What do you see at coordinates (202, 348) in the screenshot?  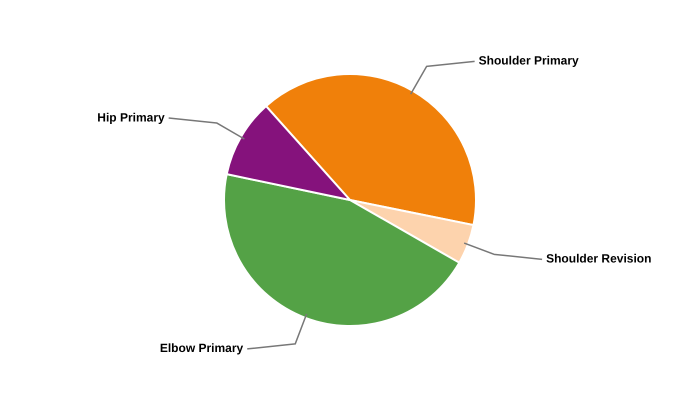 I see `slice-label: Elbow Primary` at bounding box center [202, 348].